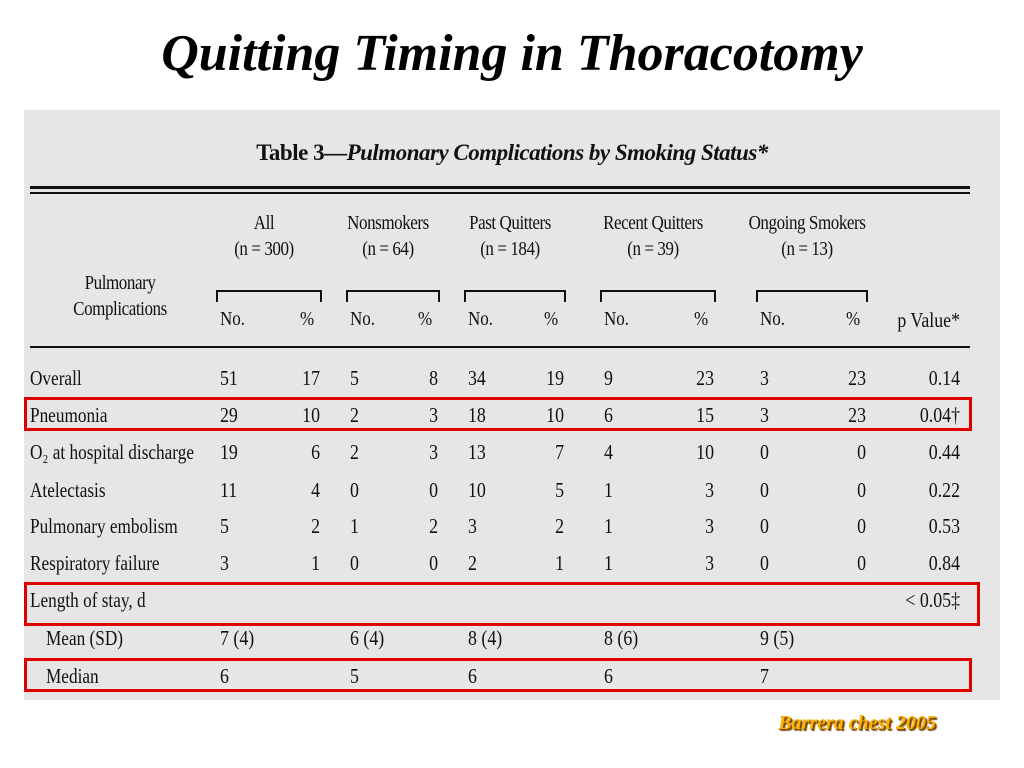 This screenshot has height=768, width=1024. Describe the element at coordinates (559, 490) in the screenshot. I see `table-cell-pct: 5` at that location.